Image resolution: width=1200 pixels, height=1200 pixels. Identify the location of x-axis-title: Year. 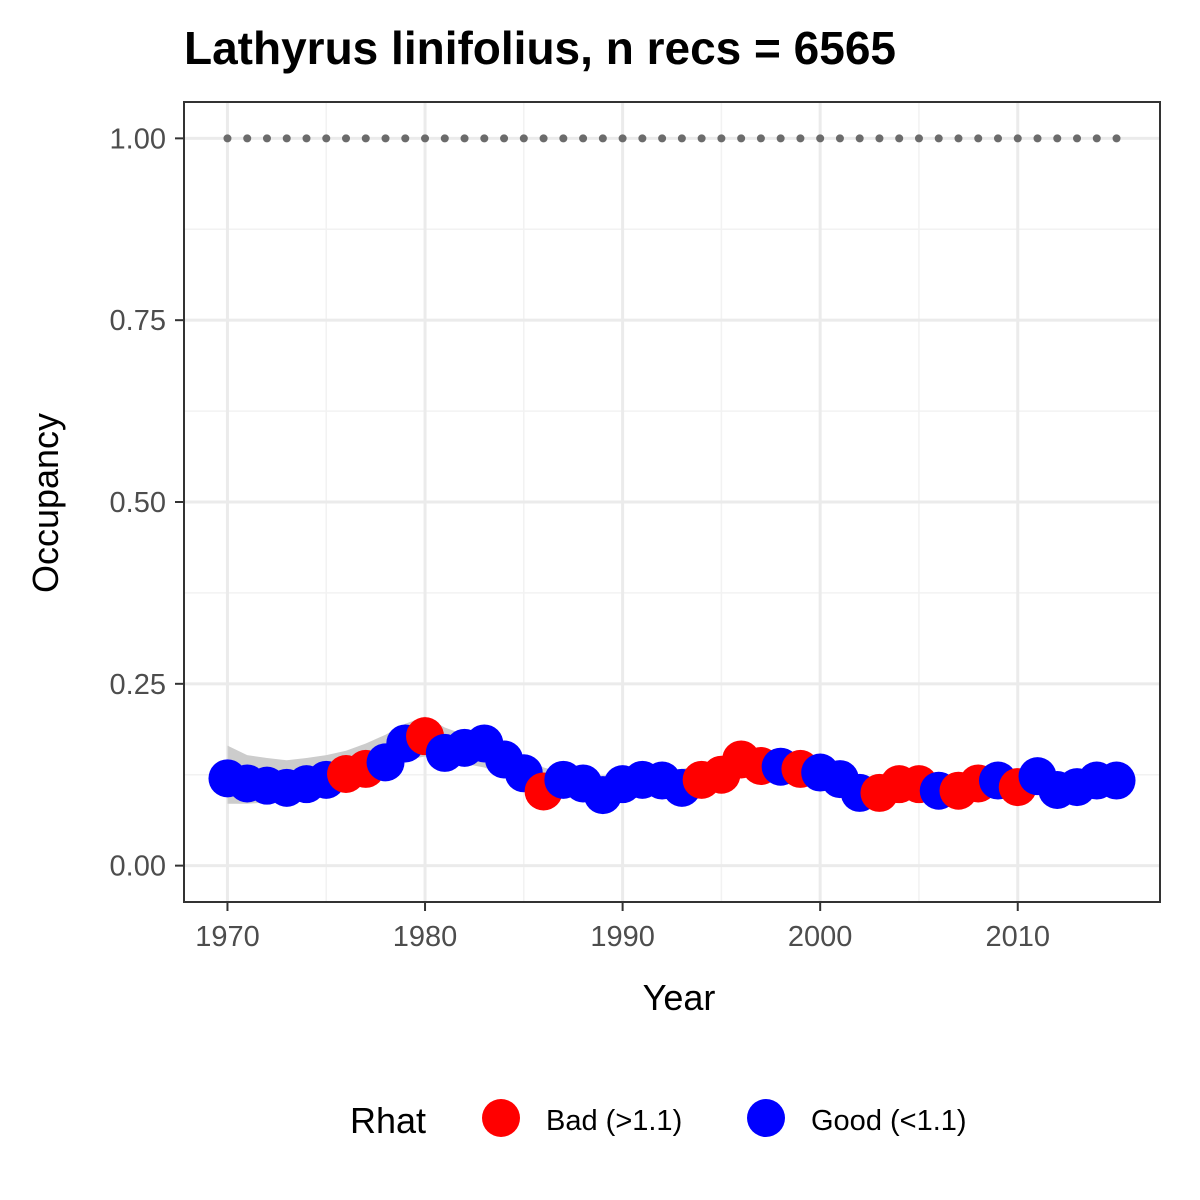
(679, 997).